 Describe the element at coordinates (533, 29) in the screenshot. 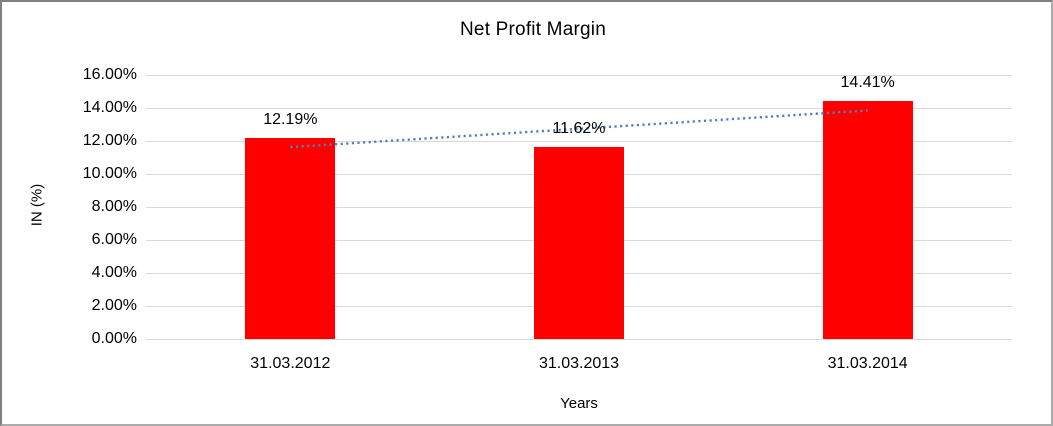

I see `chart-title: Net Profit Margin` at that location.